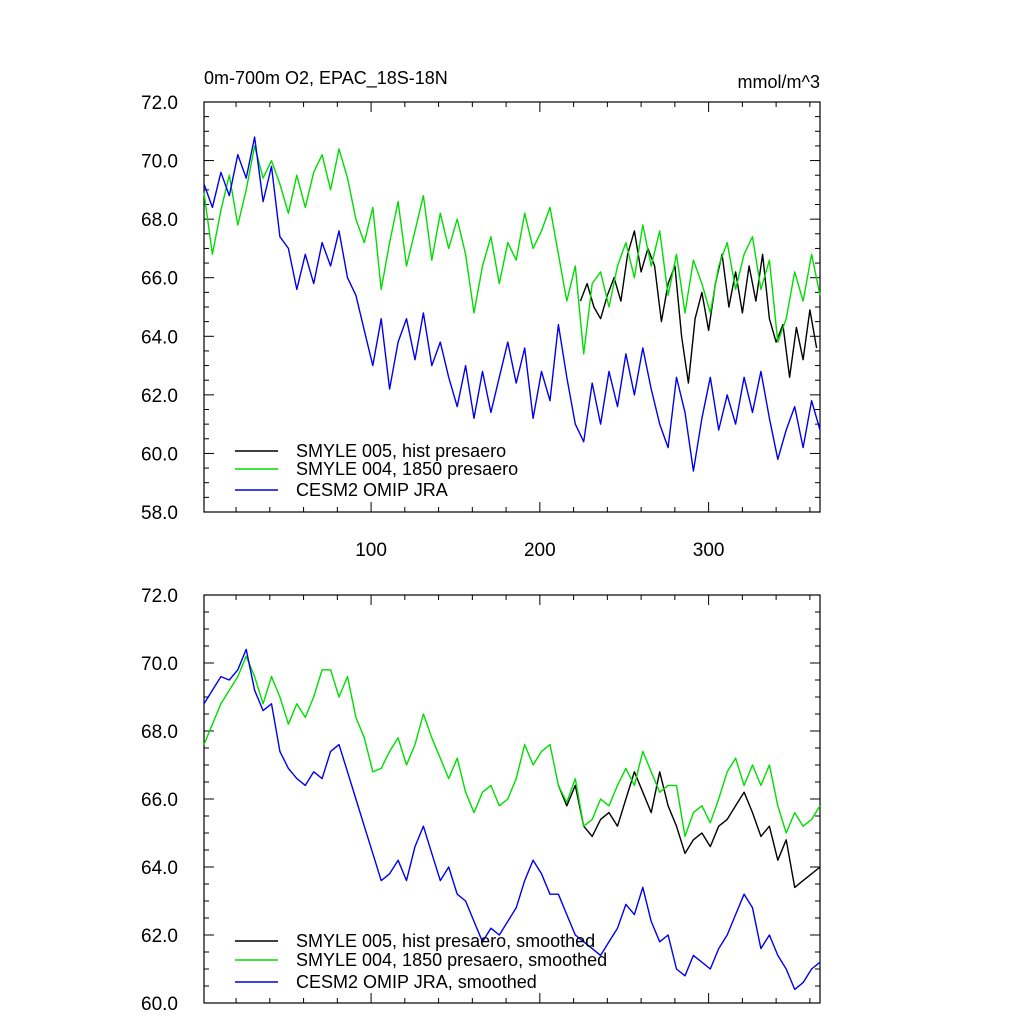  What do you see at coordinates (371, 550) in the screenshot?
I see `top-panel-x-tick-label: 100` at bounding box center [371, 550].